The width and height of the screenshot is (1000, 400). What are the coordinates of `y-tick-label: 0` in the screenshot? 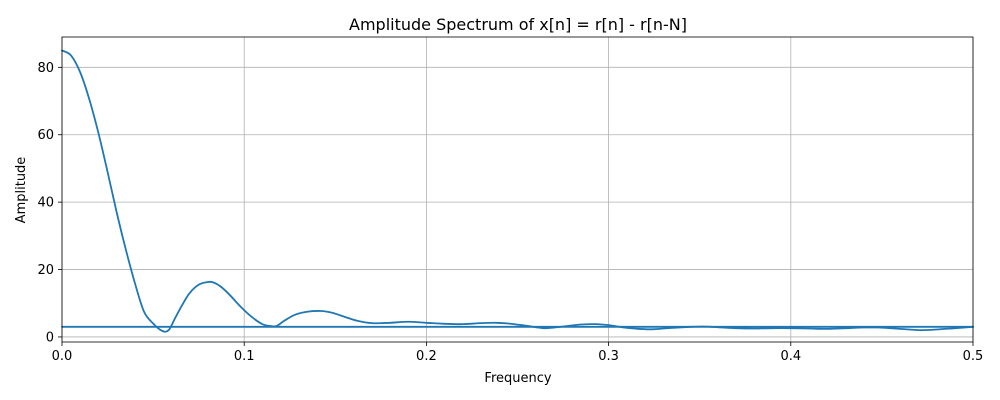 It's located at (50, 337).